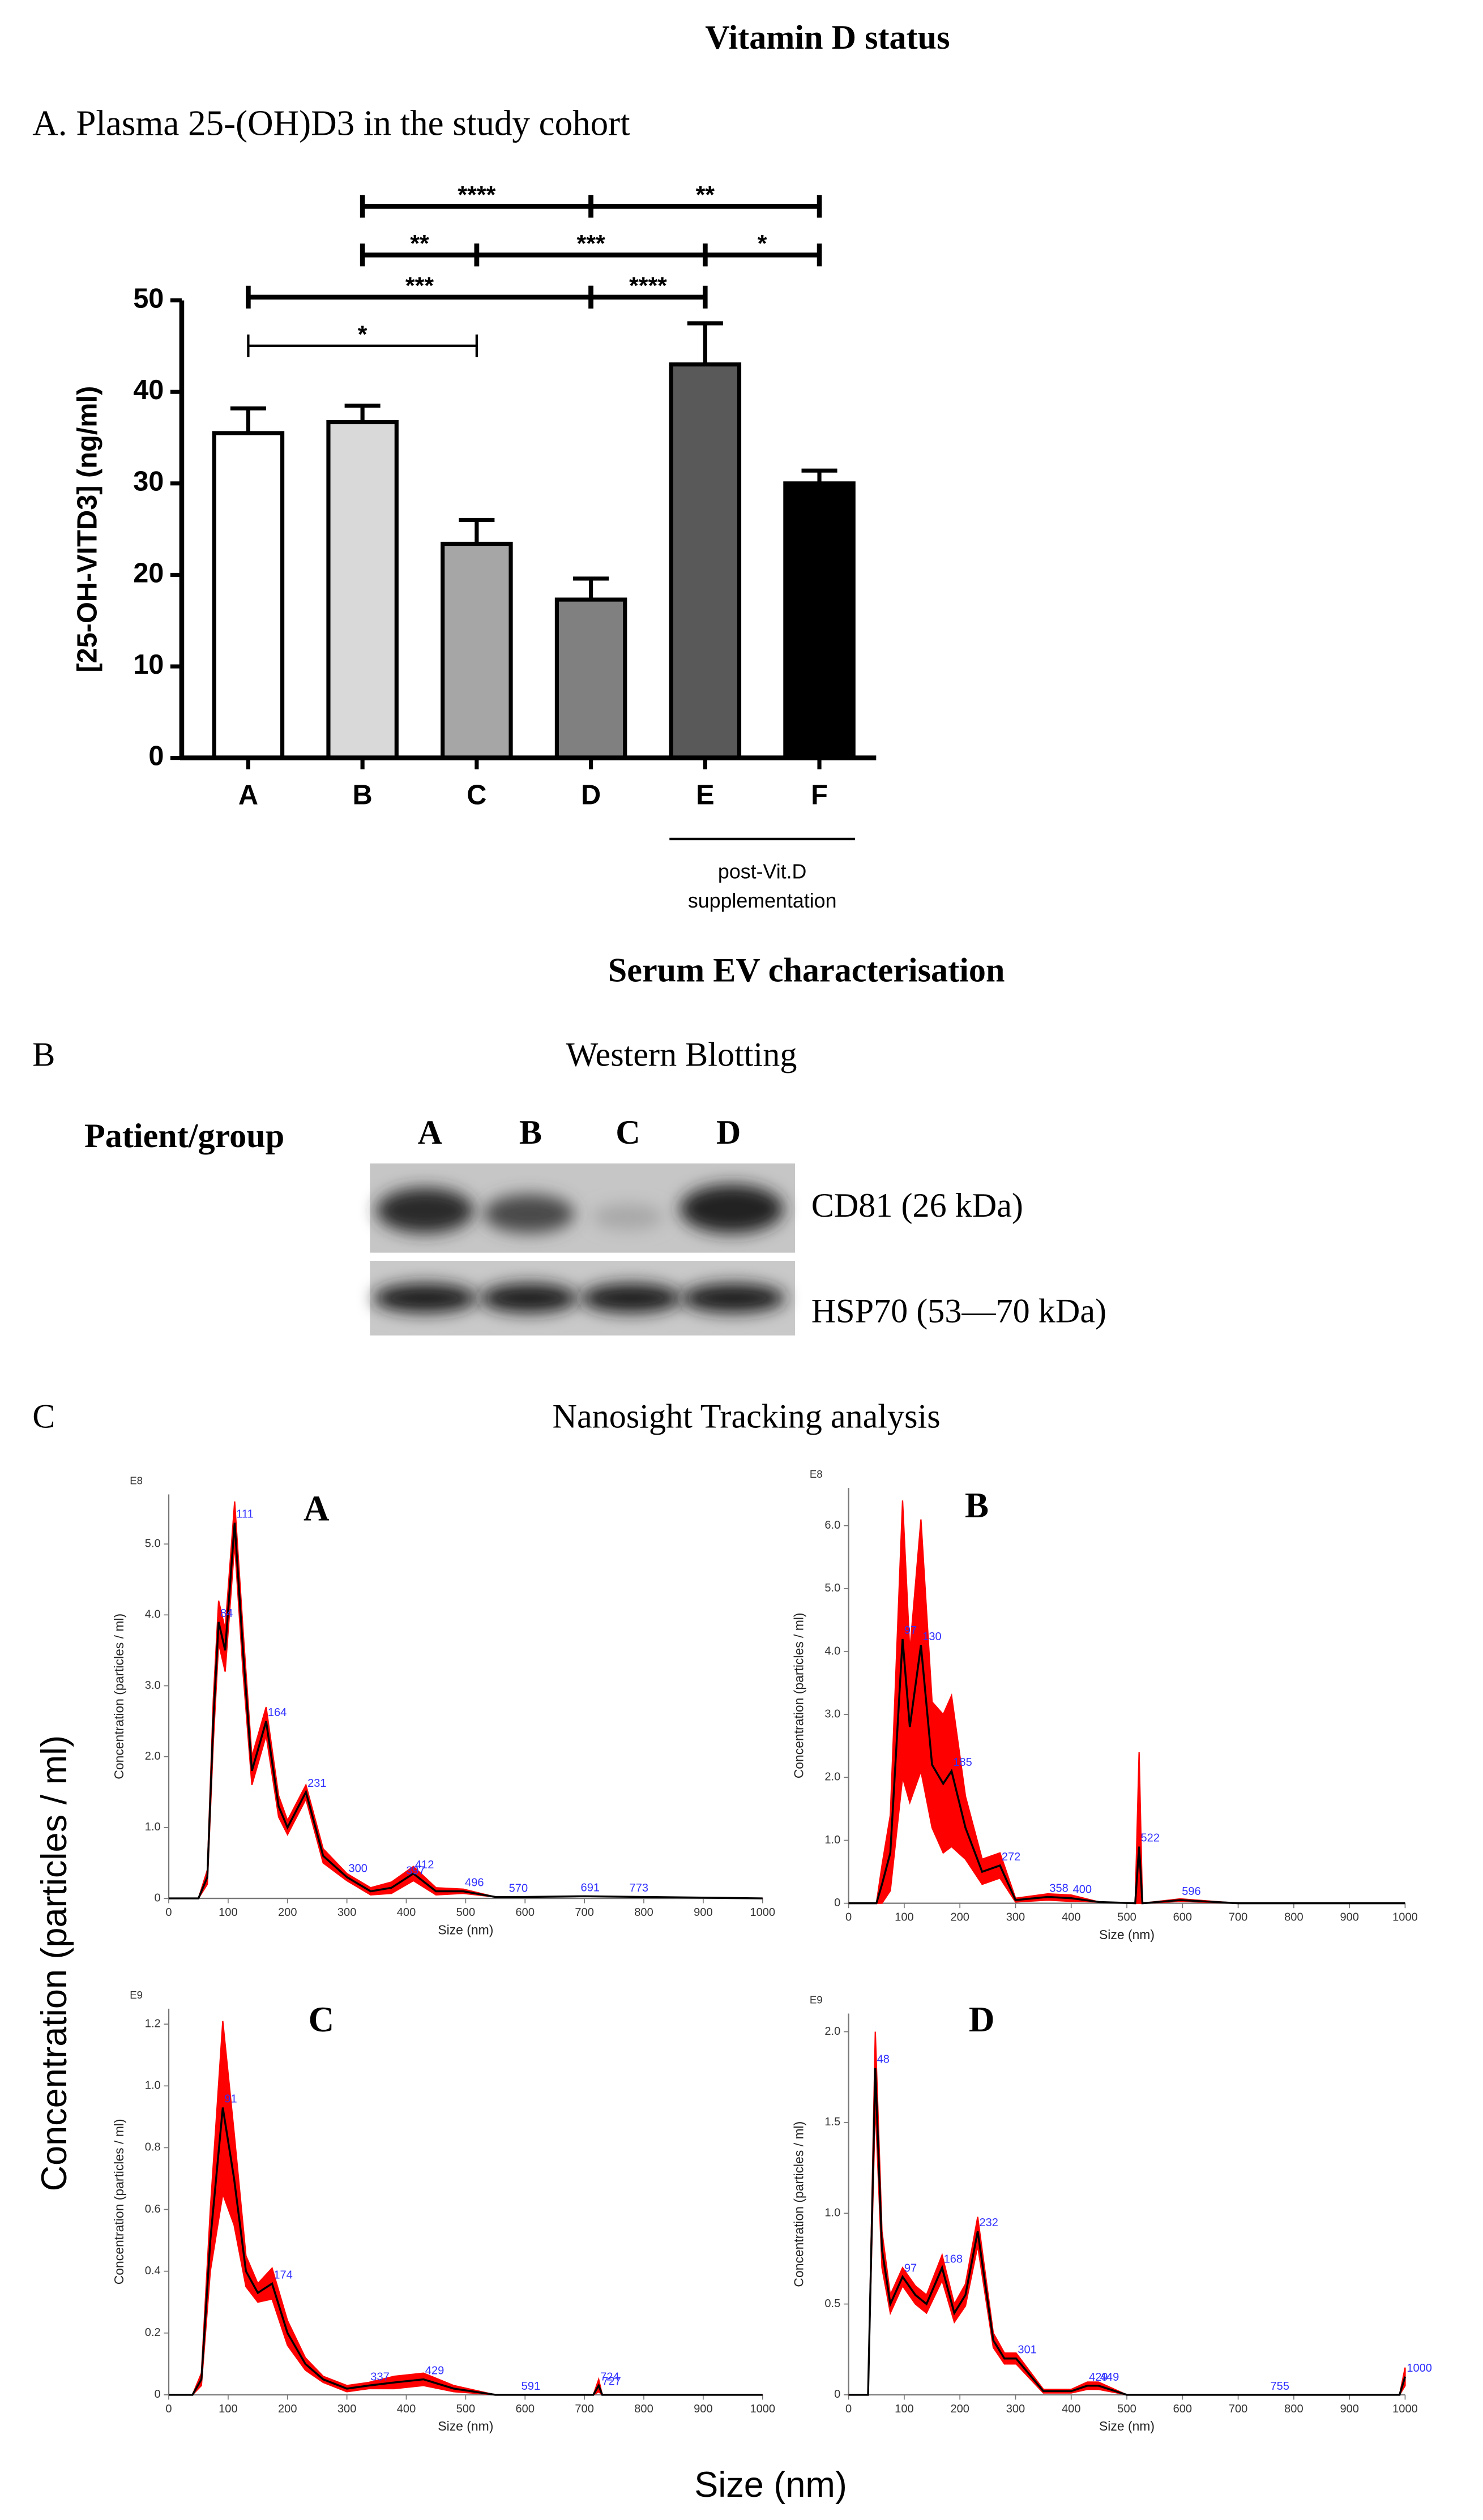  I want to click on x-tick-label: F, so click(819, 795).